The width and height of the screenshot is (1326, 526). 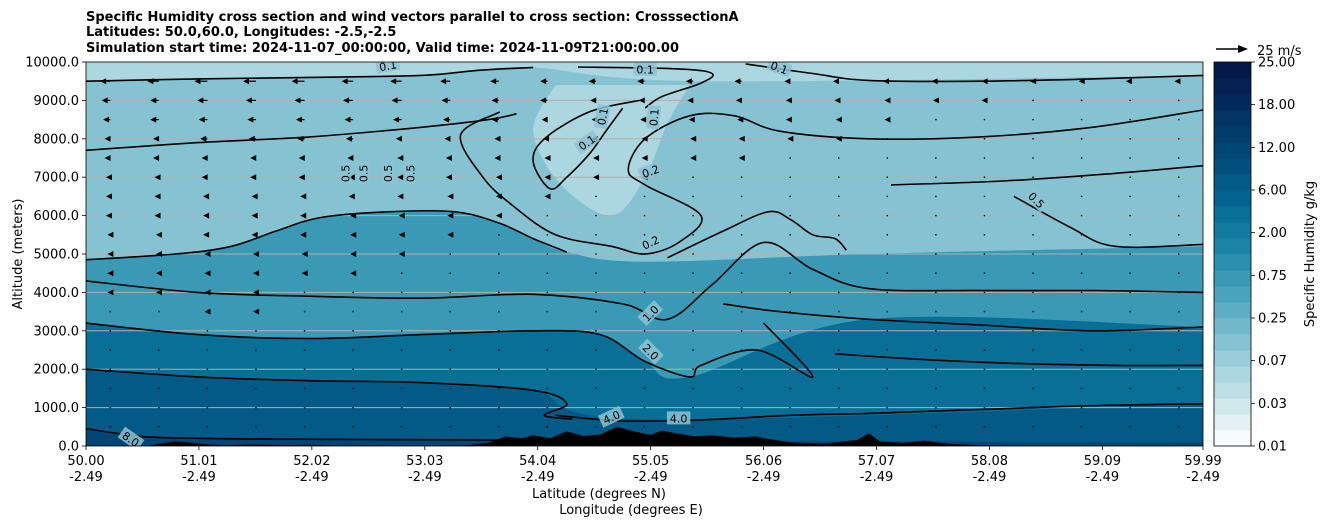 What do you see at coordinates (388, 68) in the screenshot?
I see `contour-label-bg` at bounding box center [388, 68].